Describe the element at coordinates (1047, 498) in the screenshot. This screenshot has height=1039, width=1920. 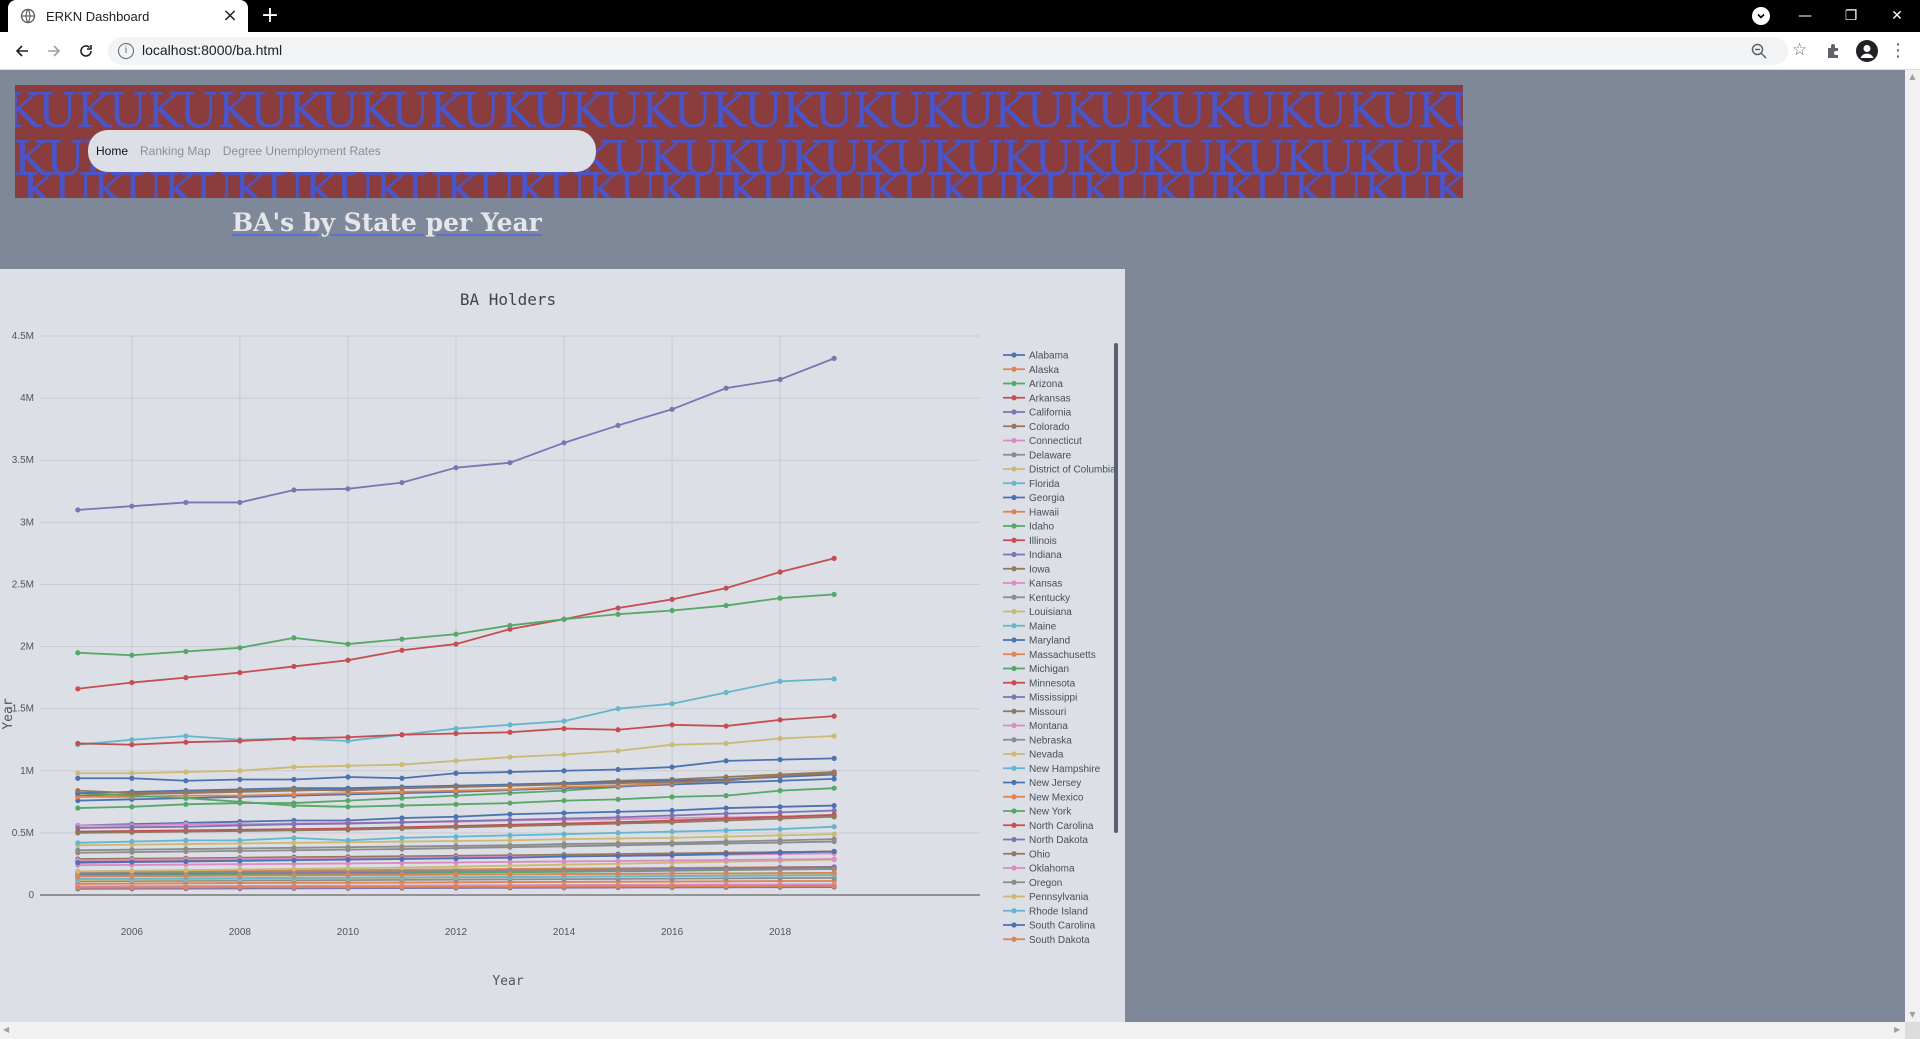
I see `legend-item-label: Georgia` at that location.